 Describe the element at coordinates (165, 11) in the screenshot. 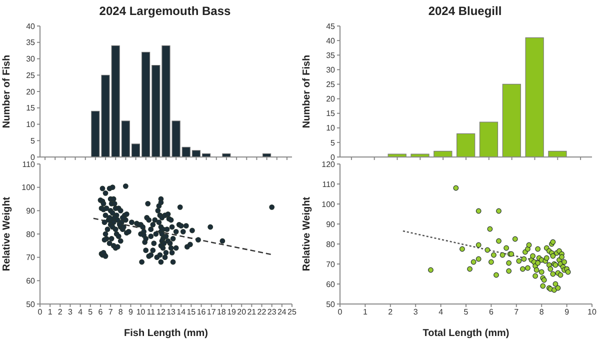

I see `chart-title: 2024 Largemouth Bass` at that location.